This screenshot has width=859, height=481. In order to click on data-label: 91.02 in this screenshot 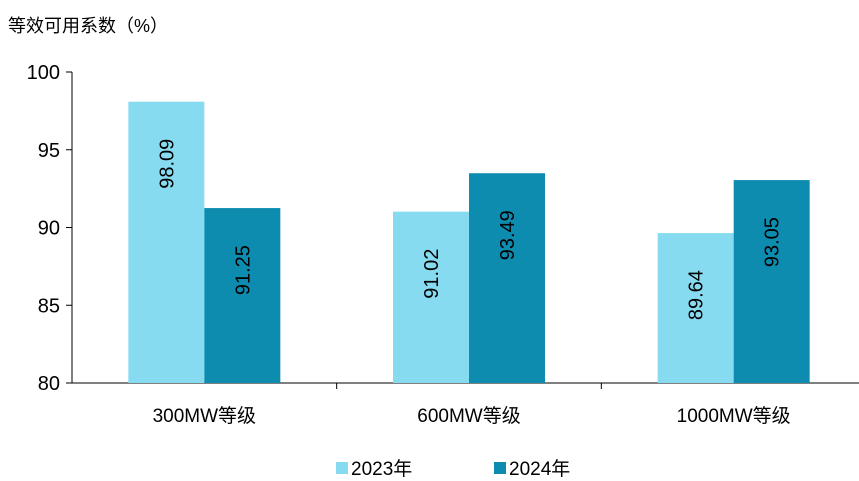, I will do `click(432, 274)`.